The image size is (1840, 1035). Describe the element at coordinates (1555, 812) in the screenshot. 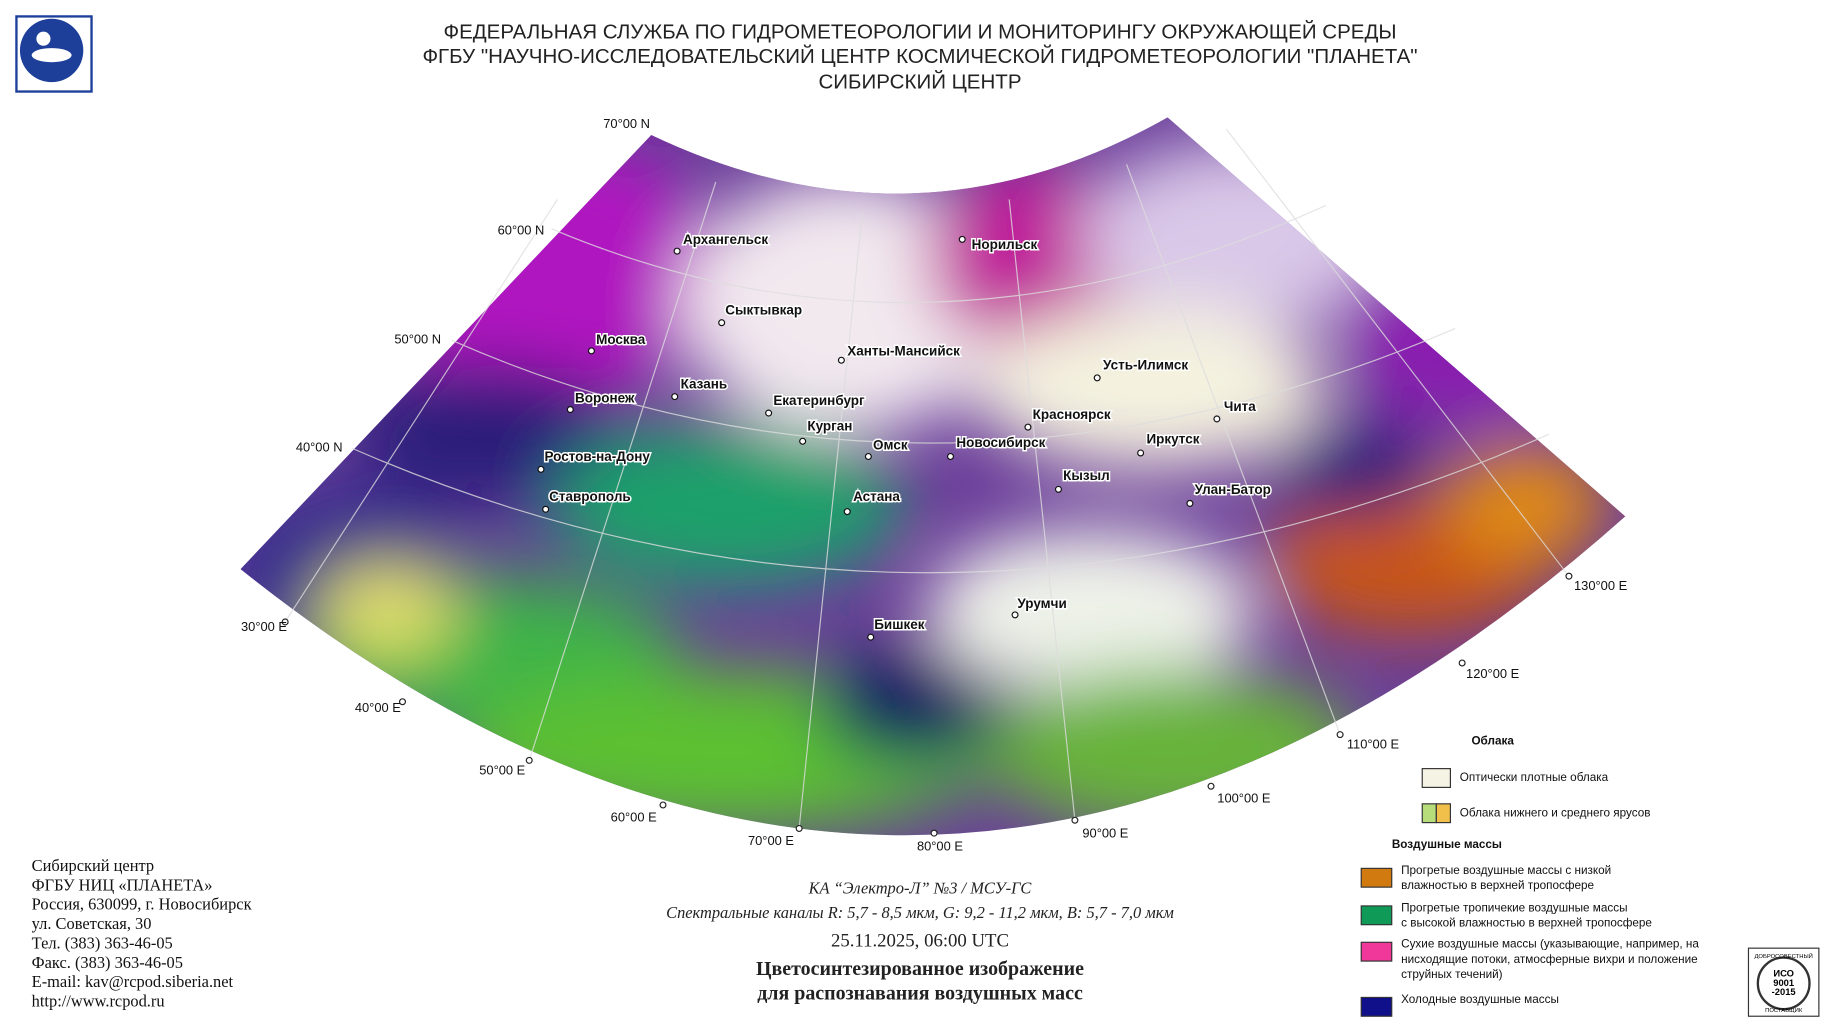

I see `legend-item: Облака нижнего и среднего ярусов` at that location.